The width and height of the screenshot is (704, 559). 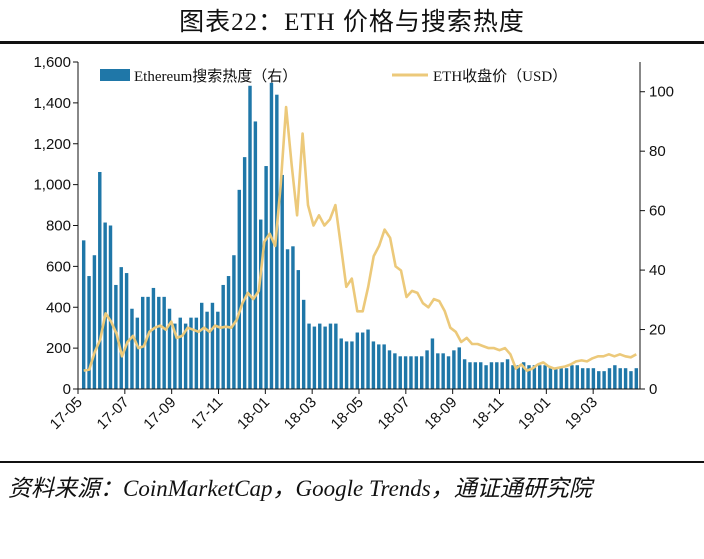 I want to click on left-tick-label: 800, so click(x=58, y=226).